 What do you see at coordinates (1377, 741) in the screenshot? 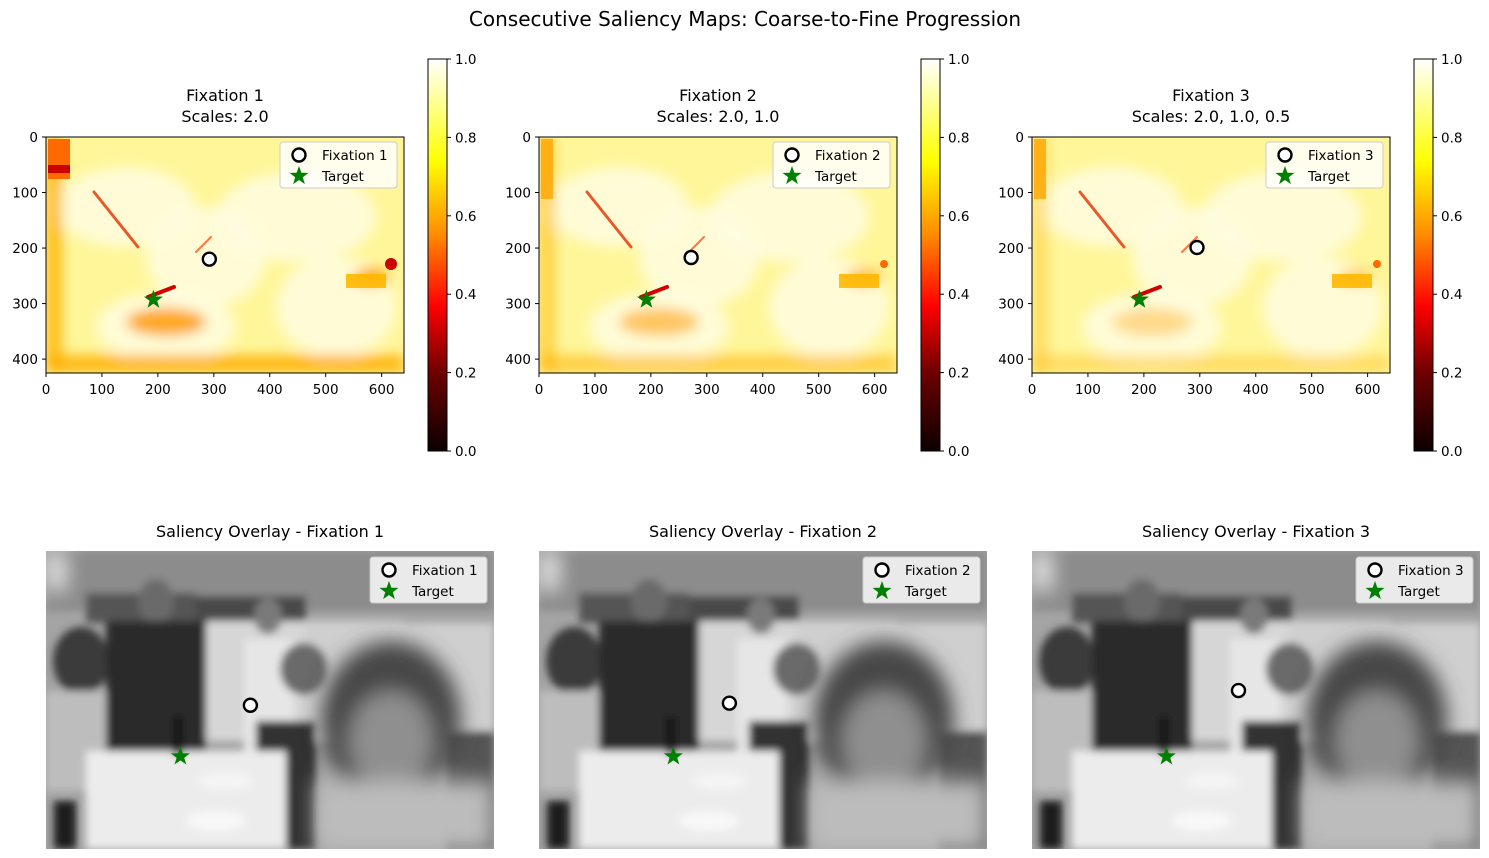
I see `woman-face` at bounding box center [1377, 741].